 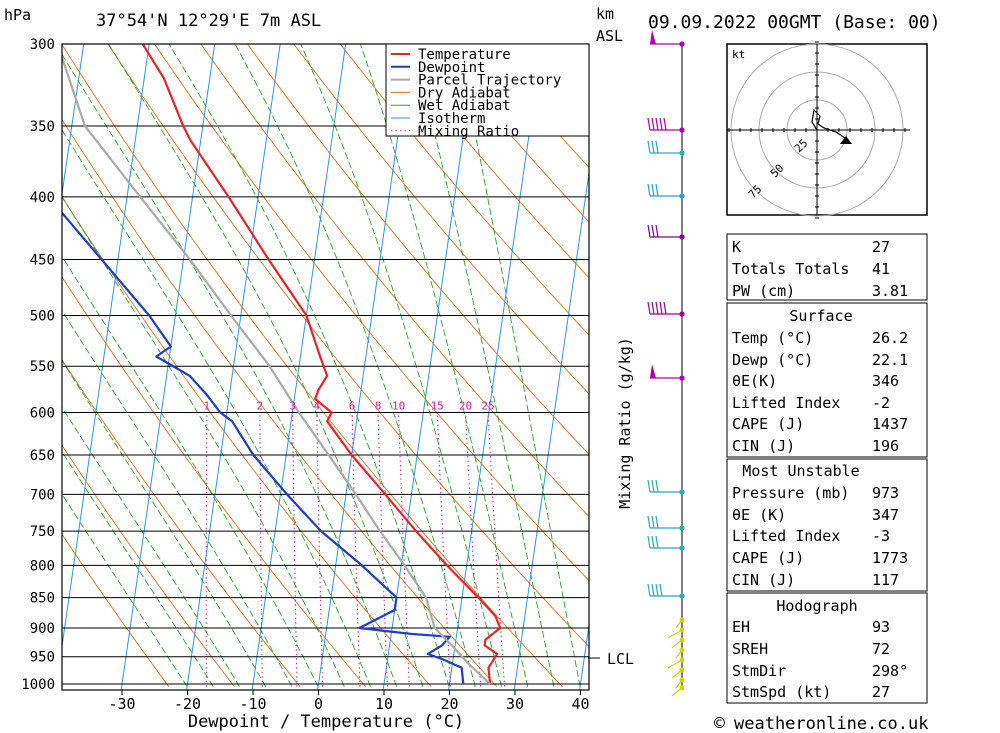 I want to click on mu-thetae-label: θE (K), so click(x=759, y=515).